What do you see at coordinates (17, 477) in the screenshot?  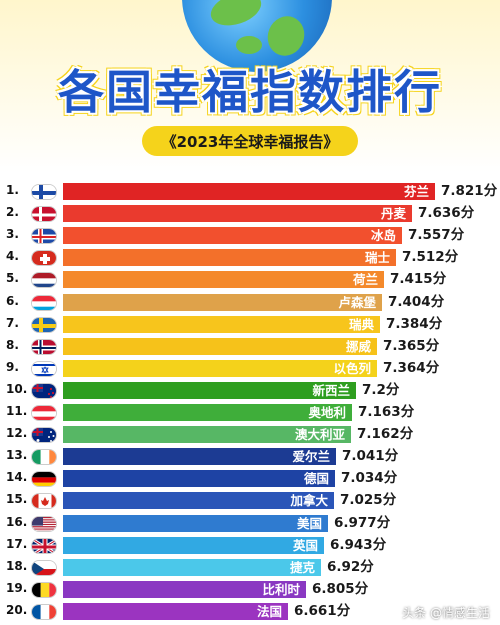 I see `rank-label: 14.` at bounding box center [17, 477].